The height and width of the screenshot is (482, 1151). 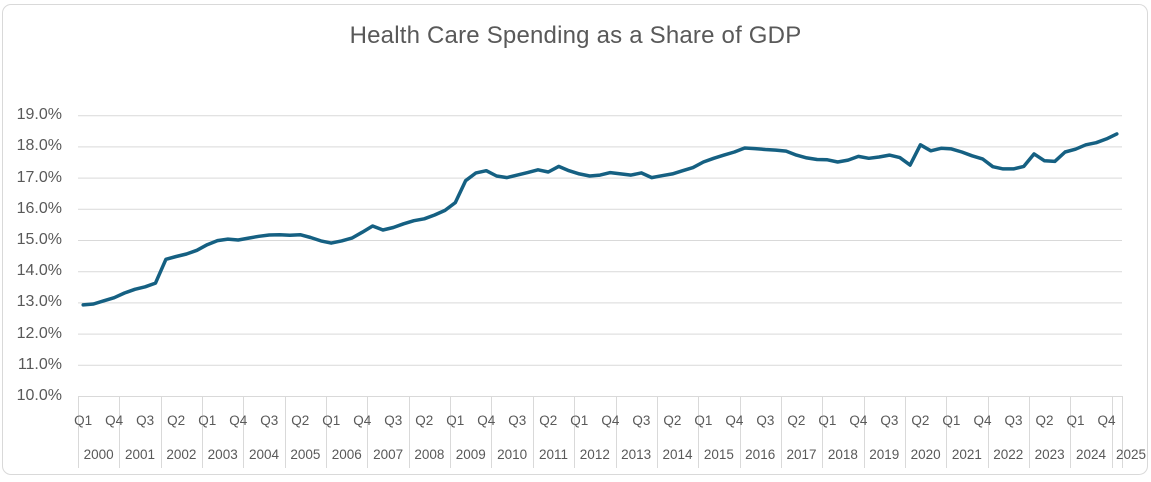 I want to click on x-year-label: 2009, so click(x=470, y=454).